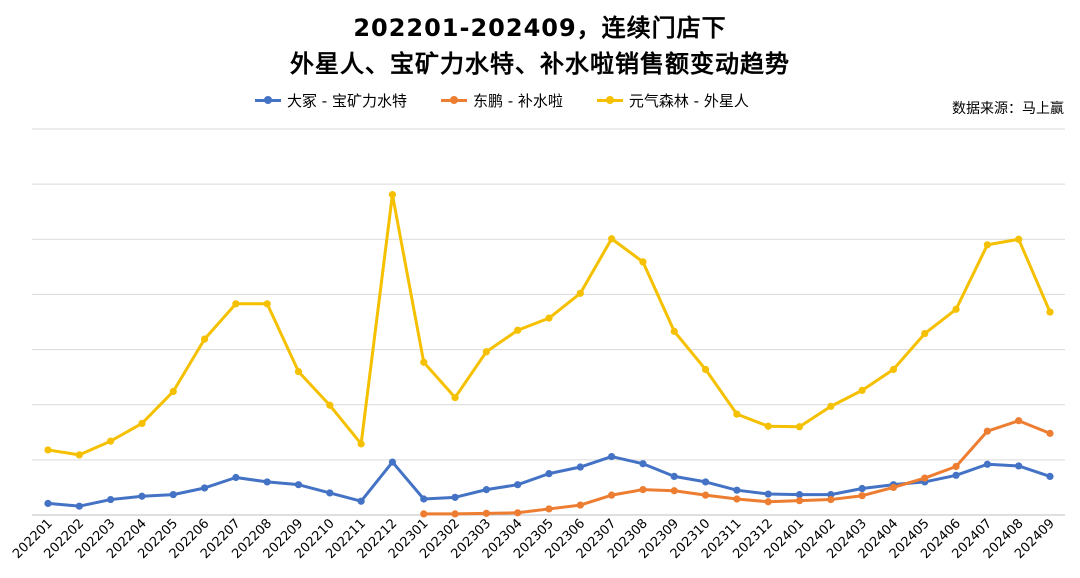 The image size is (1080, 578). Describe the element at coordinates (688, 101) in the screenshot. I see `legend-label-2: 元气森林 - 外星人` at that location.